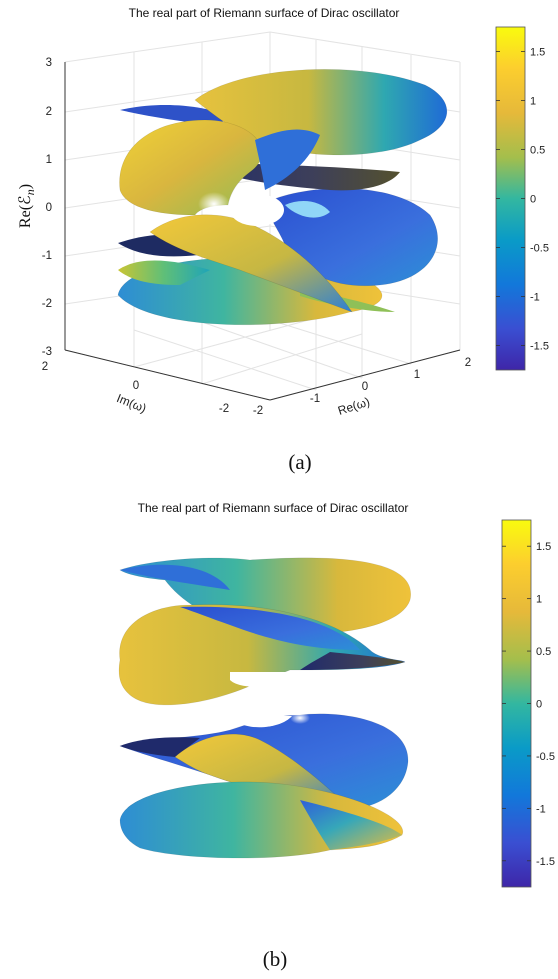 The height and width of the screenshot is (979, 558). Describe the element at coordinates (307, 209) in the screenshot. I see `surface-hotspot-right` at that location.